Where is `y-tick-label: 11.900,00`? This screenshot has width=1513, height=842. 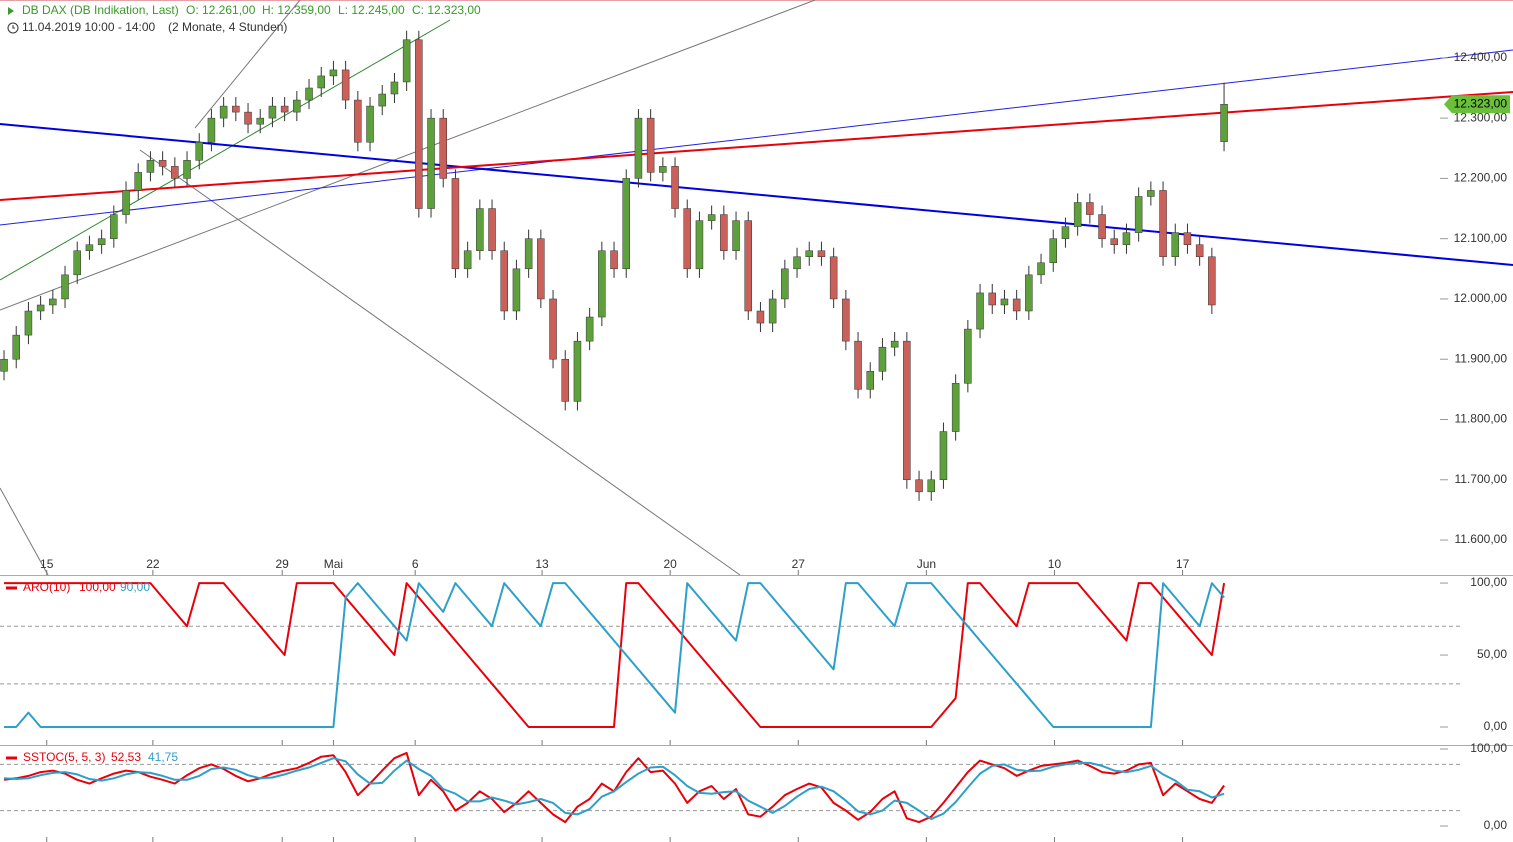 y-tick-label: 11.900,00 is located at coordinates (1481, 358).